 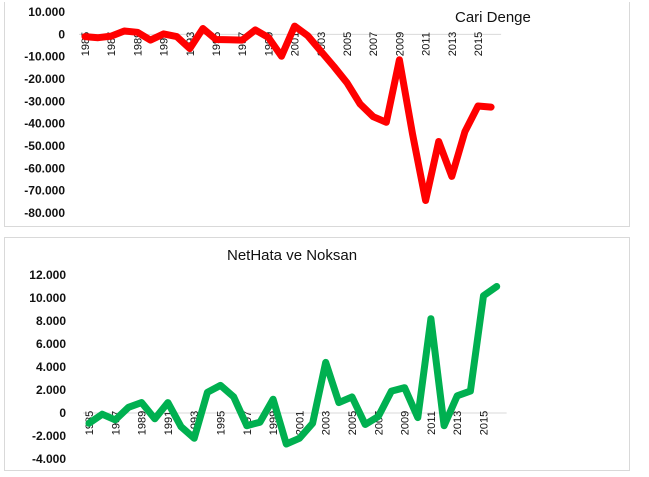 What do you see at coordinates (292, 255) in the screenshot?
I see `chart-title: NetHata ve Noksan` at bounding box center [292, 255].